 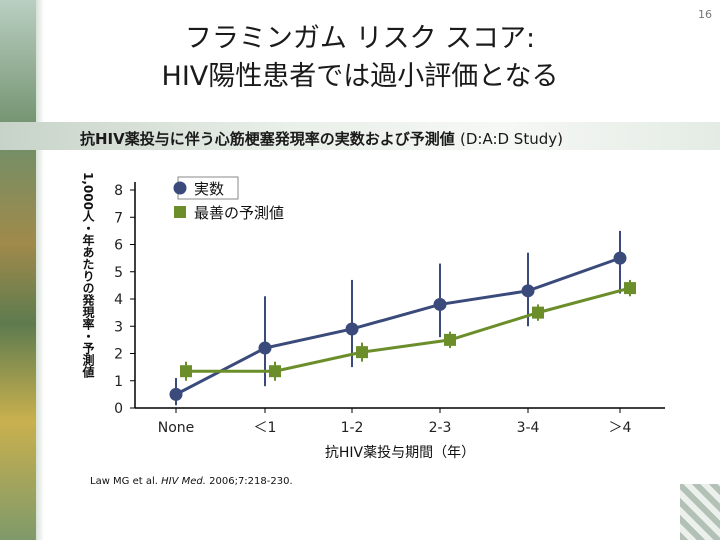 I want to click on citation: Law MG et al. HIV Med. 2006;7:218-230., so click(x=191, y=481).